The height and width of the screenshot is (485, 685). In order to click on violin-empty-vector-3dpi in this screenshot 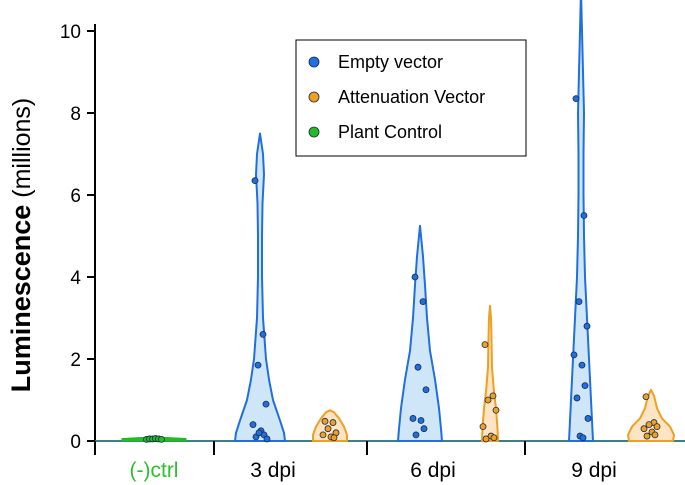, I will do `click(260, 287)`.